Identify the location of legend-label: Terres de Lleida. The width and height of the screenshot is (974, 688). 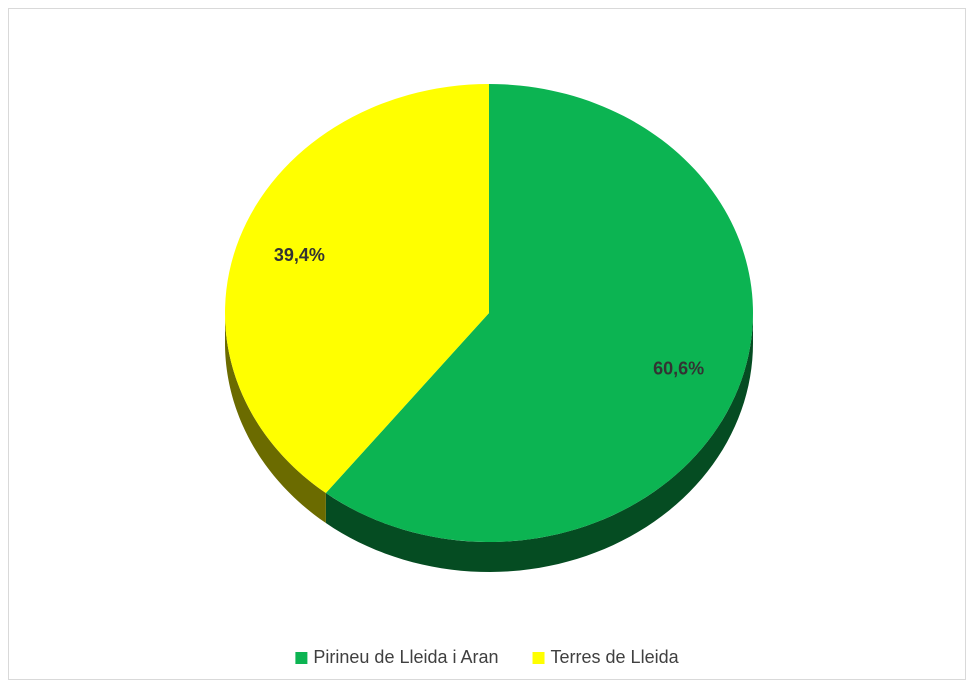
(615, 657).